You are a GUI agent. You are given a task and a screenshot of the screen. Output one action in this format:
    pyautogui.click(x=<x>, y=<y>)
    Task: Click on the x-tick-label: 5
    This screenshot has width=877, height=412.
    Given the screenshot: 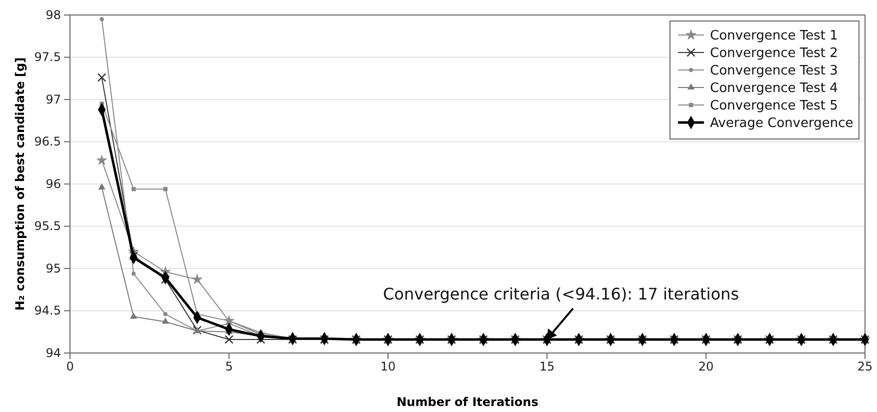 What is the action you would take?
    pyautogui.click(x=229, y=367)
    